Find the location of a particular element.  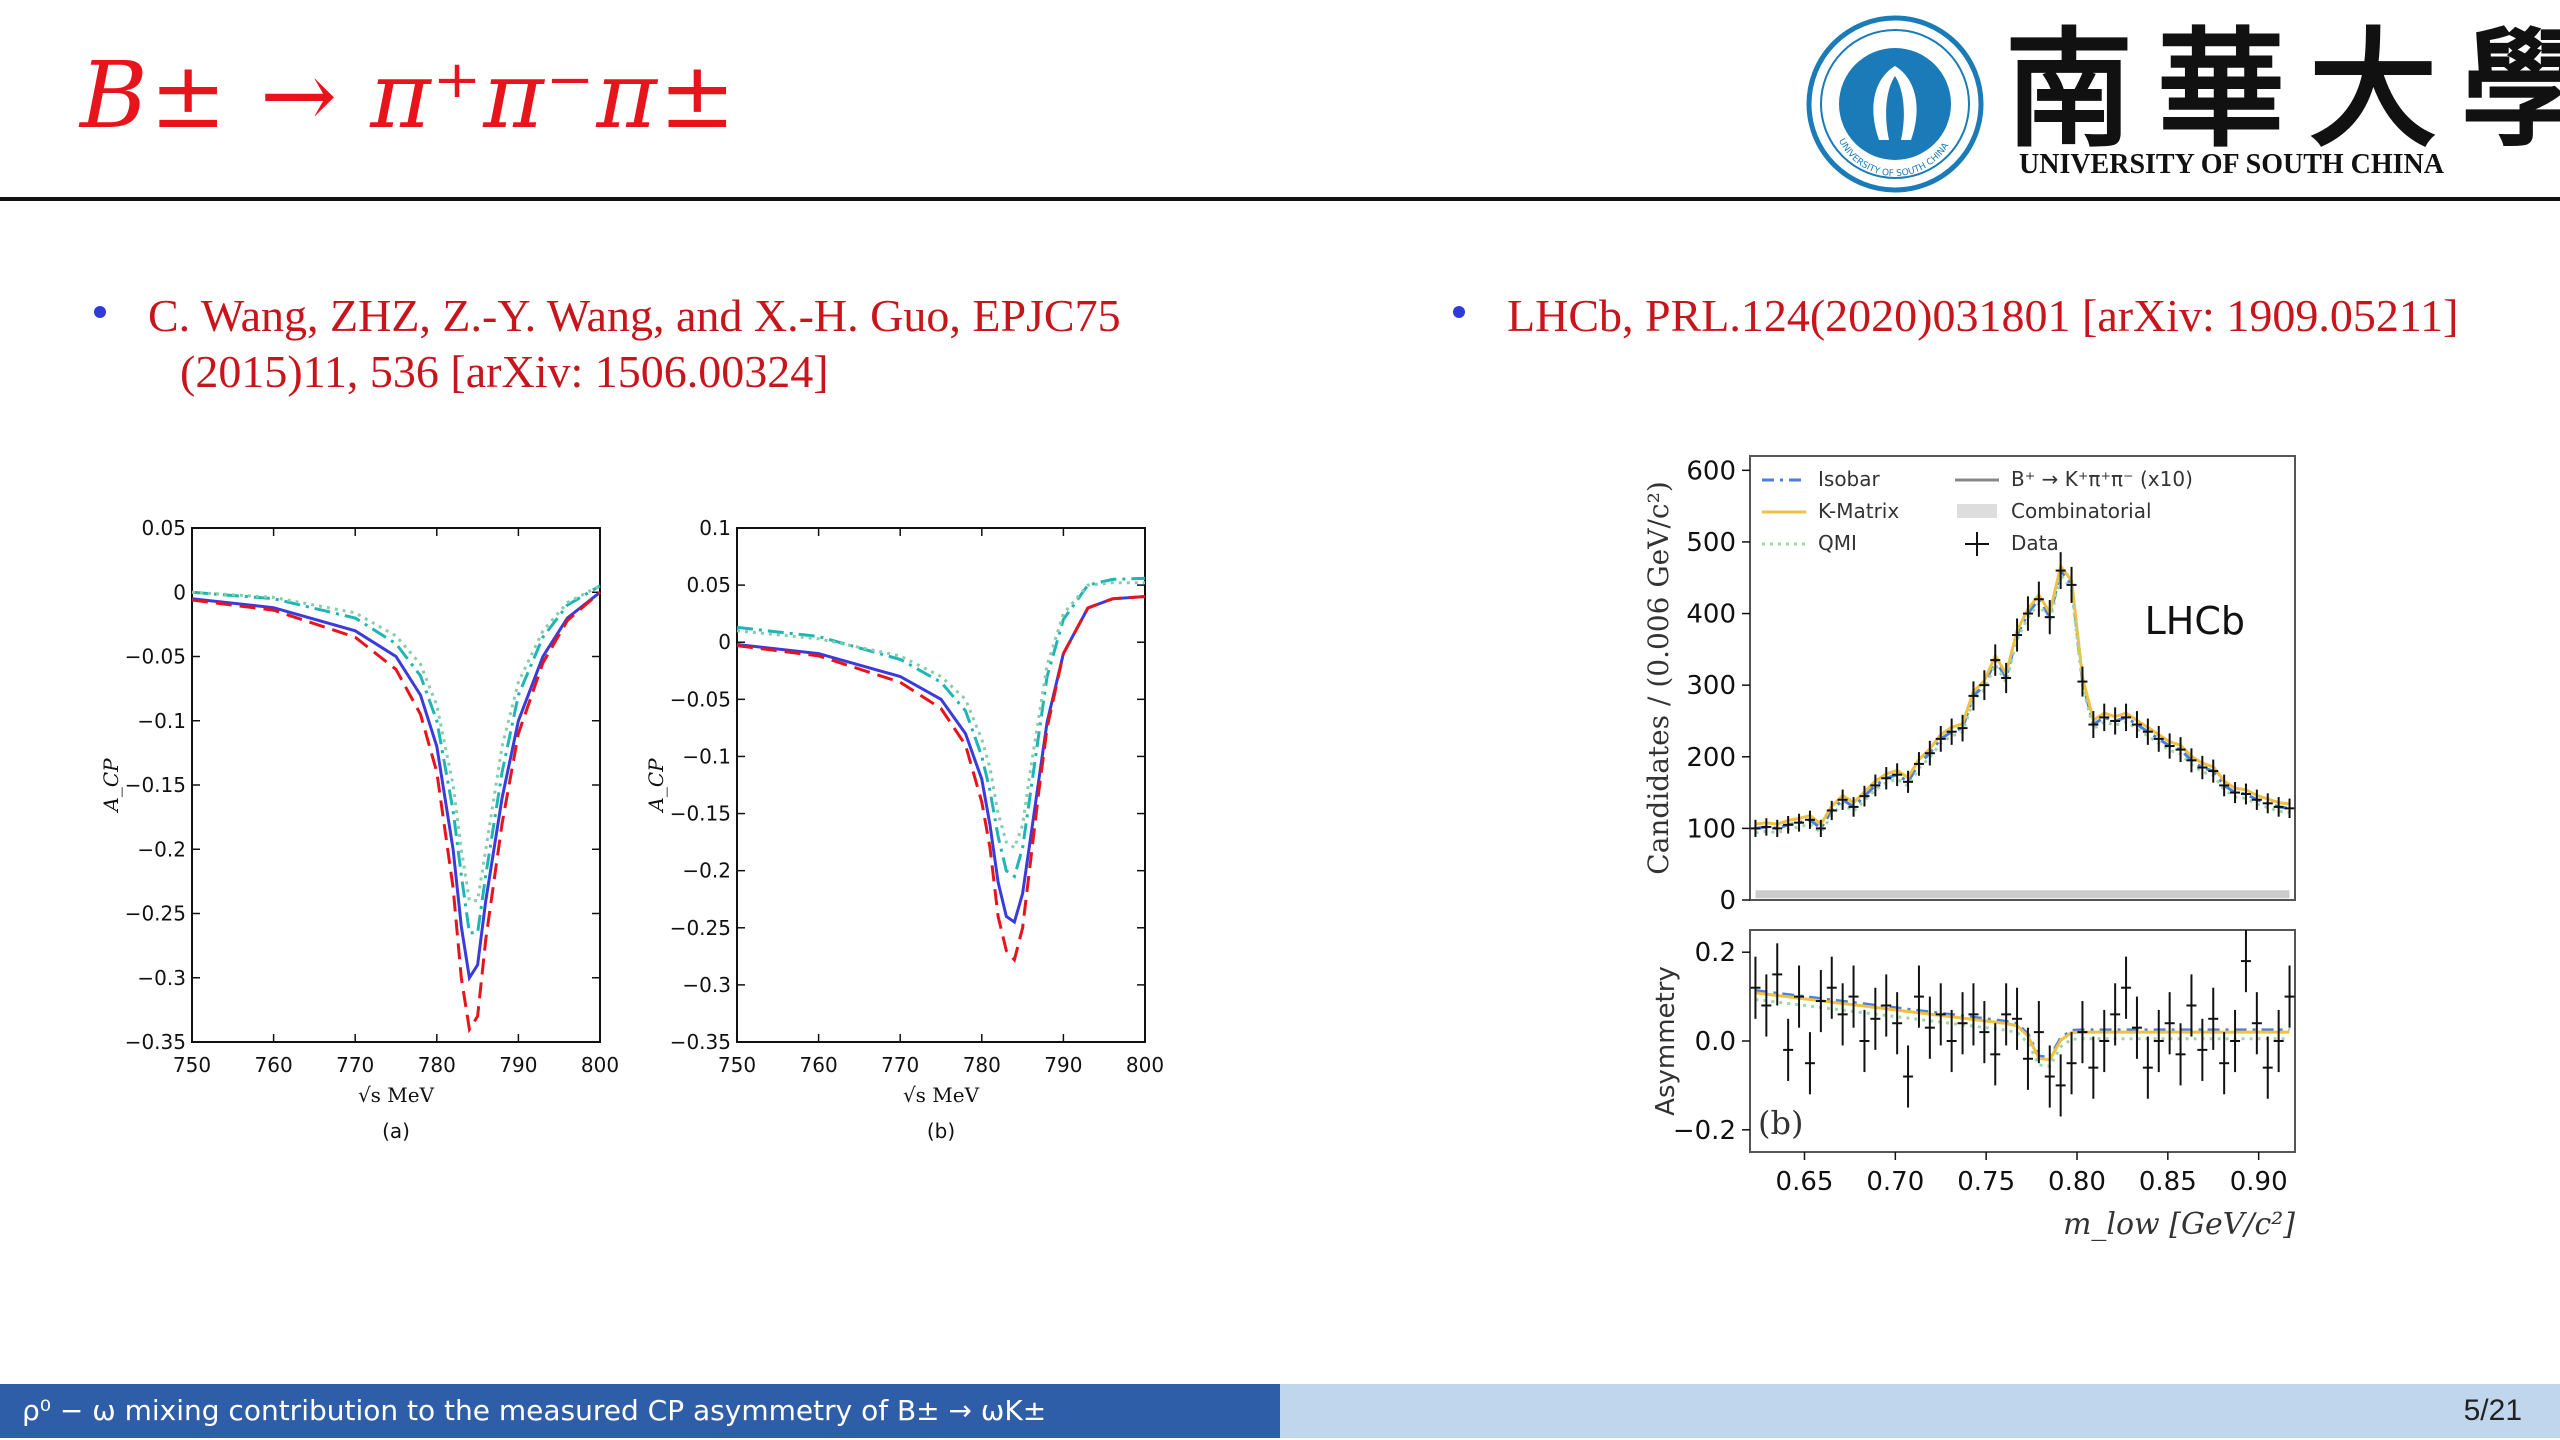

page-number: 5/21 is located at coordinates (2492, 1410).